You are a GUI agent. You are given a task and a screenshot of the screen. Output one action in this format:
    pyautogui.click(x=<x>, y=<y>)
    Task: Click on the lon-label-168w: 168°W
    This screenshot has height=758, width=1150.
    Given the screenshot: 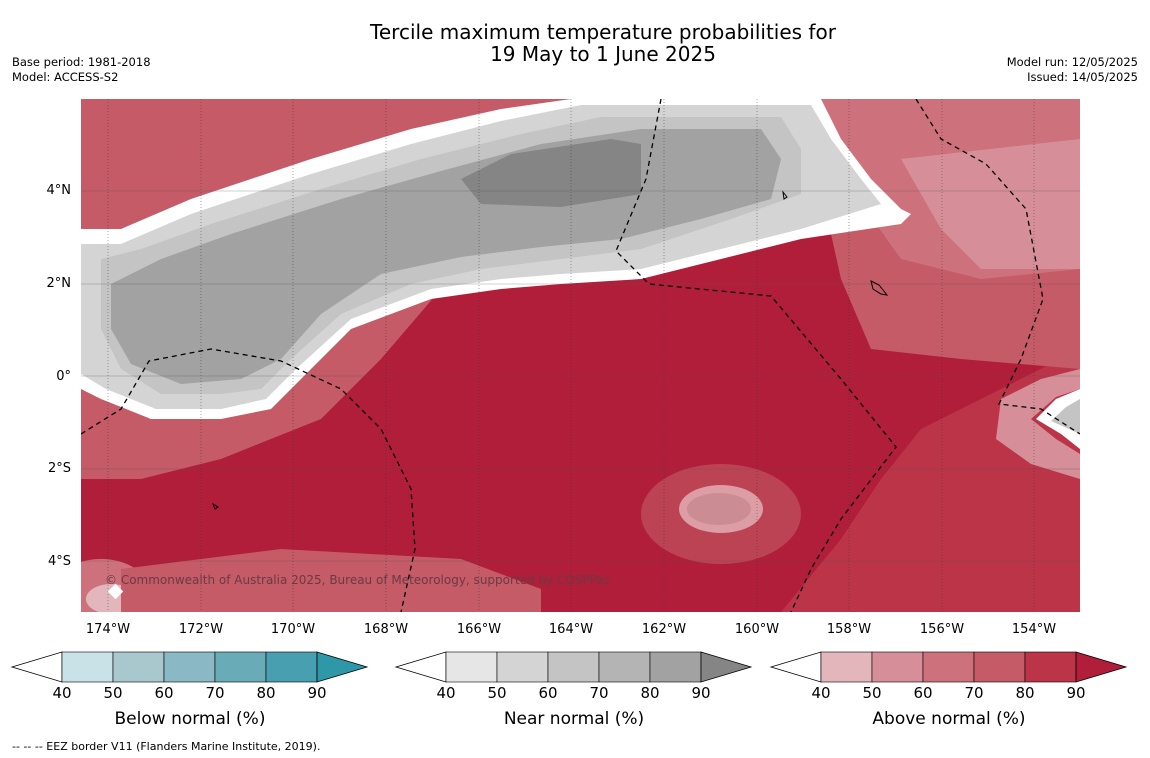 What is the action you would take?
    pyautogui.click(x=386, y=629)
    